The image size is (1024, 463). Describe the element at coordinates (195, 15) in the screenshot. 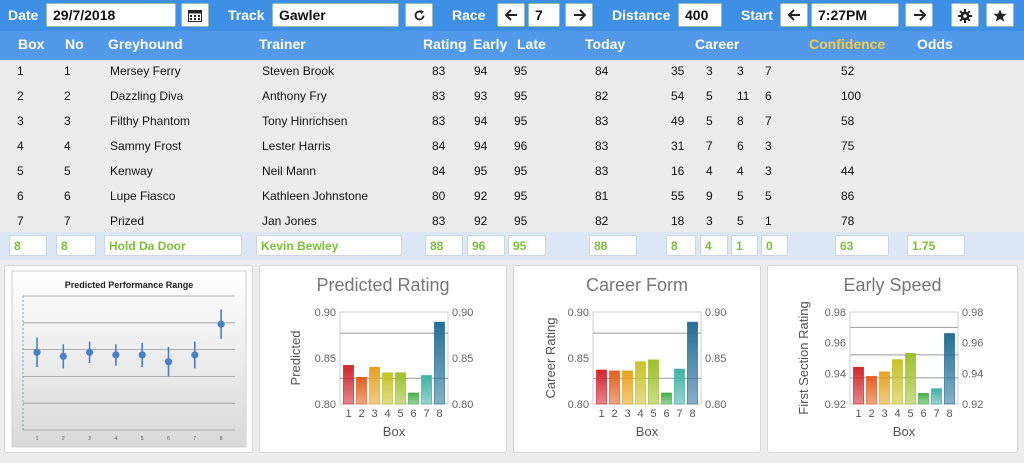

I see `calendar-button` at that location.